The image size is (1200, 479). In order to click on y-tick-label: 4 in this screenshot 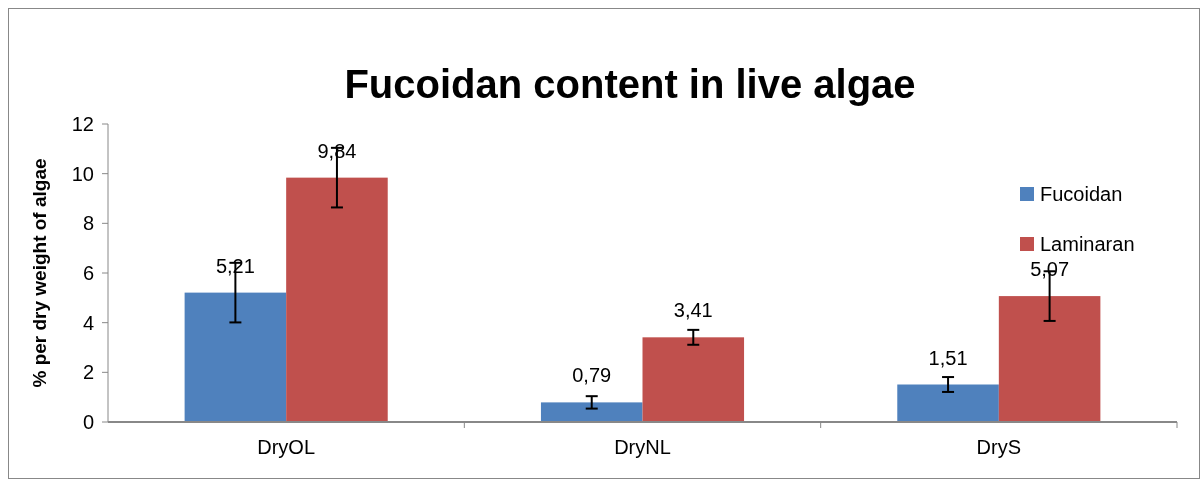, I will do `click(88, 322)`.